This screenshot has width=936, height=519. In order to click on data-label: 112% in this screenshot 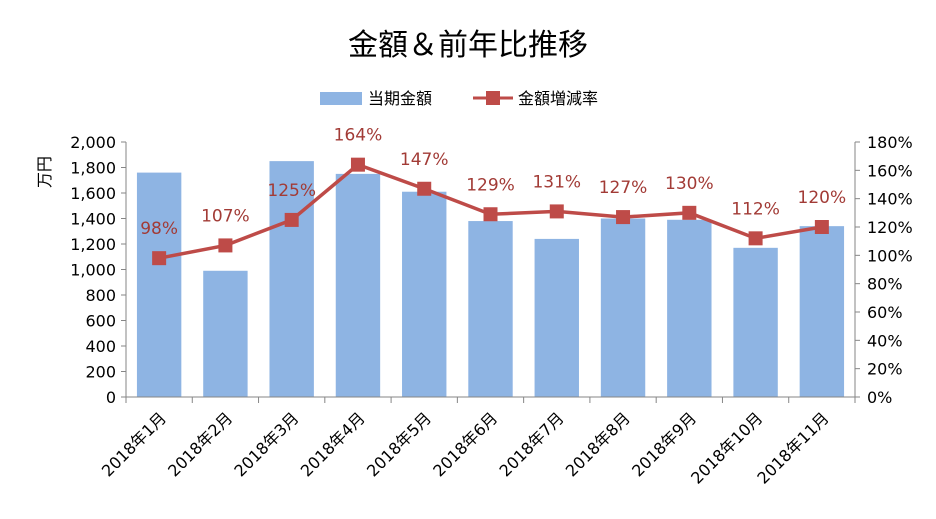, I will do `click(755, 209)`.